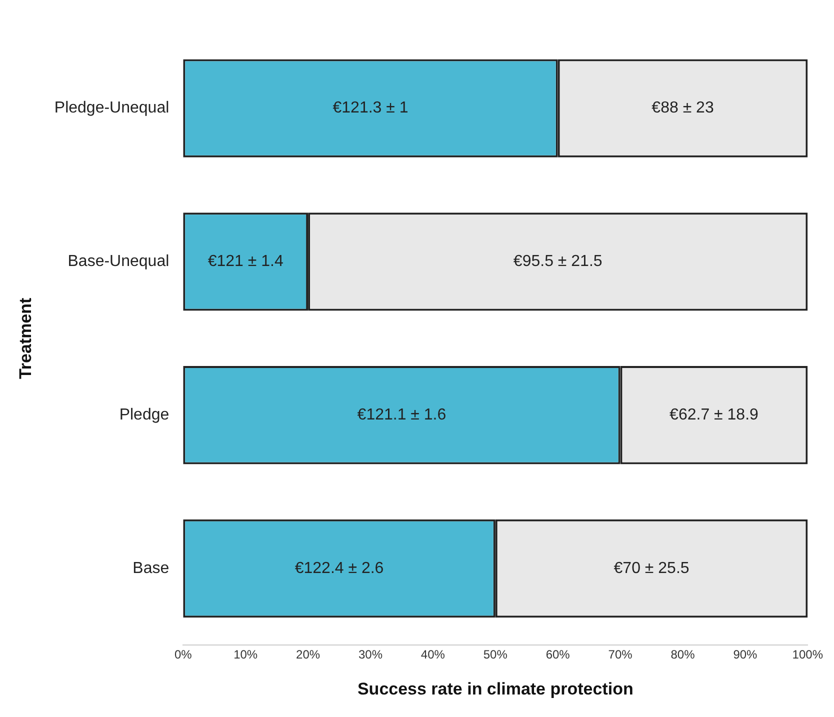  Describe the element at coordinates (495, 655) in the screenshot. I see `x-tick-label: 50%` at that location.